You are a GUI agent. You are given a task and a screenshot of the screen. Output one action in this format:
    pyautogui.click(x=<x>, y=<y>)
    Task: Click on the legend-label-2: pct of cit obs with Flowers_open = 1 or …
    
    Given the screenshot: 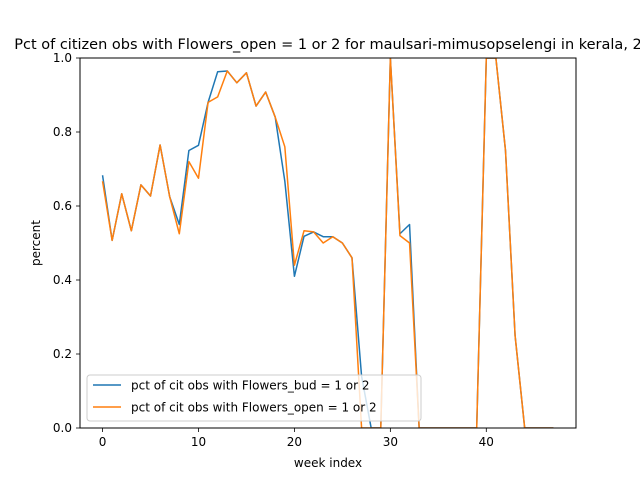 What is the action you would take?
    pyautogui.click(x=254, y=408)
    